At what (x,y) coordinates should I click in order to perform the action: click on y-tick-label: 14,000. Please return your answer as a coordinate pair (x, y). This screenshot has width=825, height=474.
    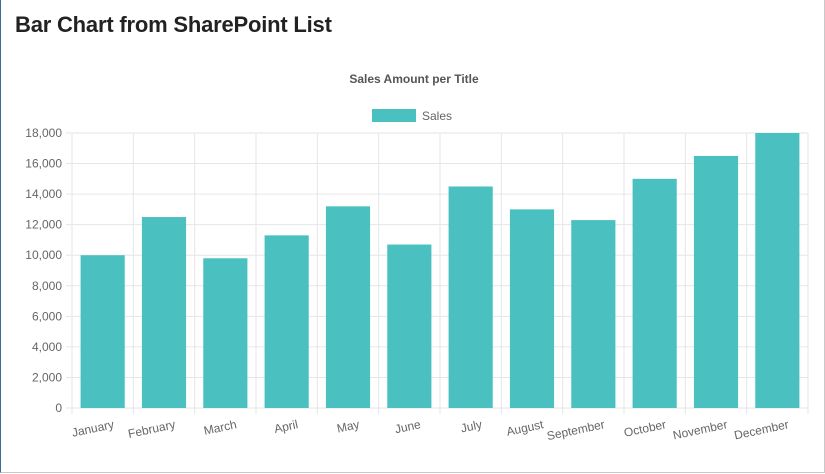
    Looking at the image, I should click on (43, 194).